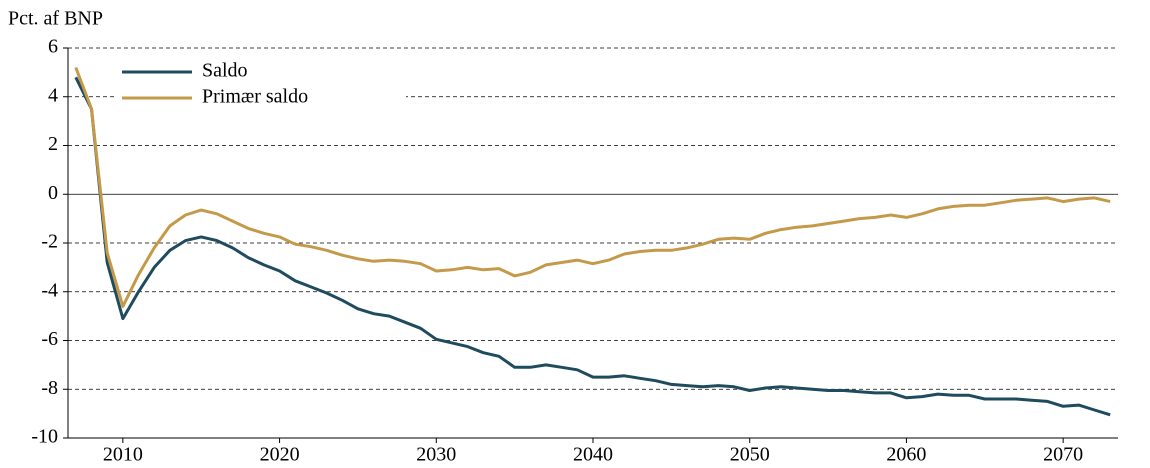 This screenshot has width=1150, height=468. What do you see at coordinates (436, 455) in the screenshot?
I see `x-tick-label: 2030` at bounding box center [436, 455].